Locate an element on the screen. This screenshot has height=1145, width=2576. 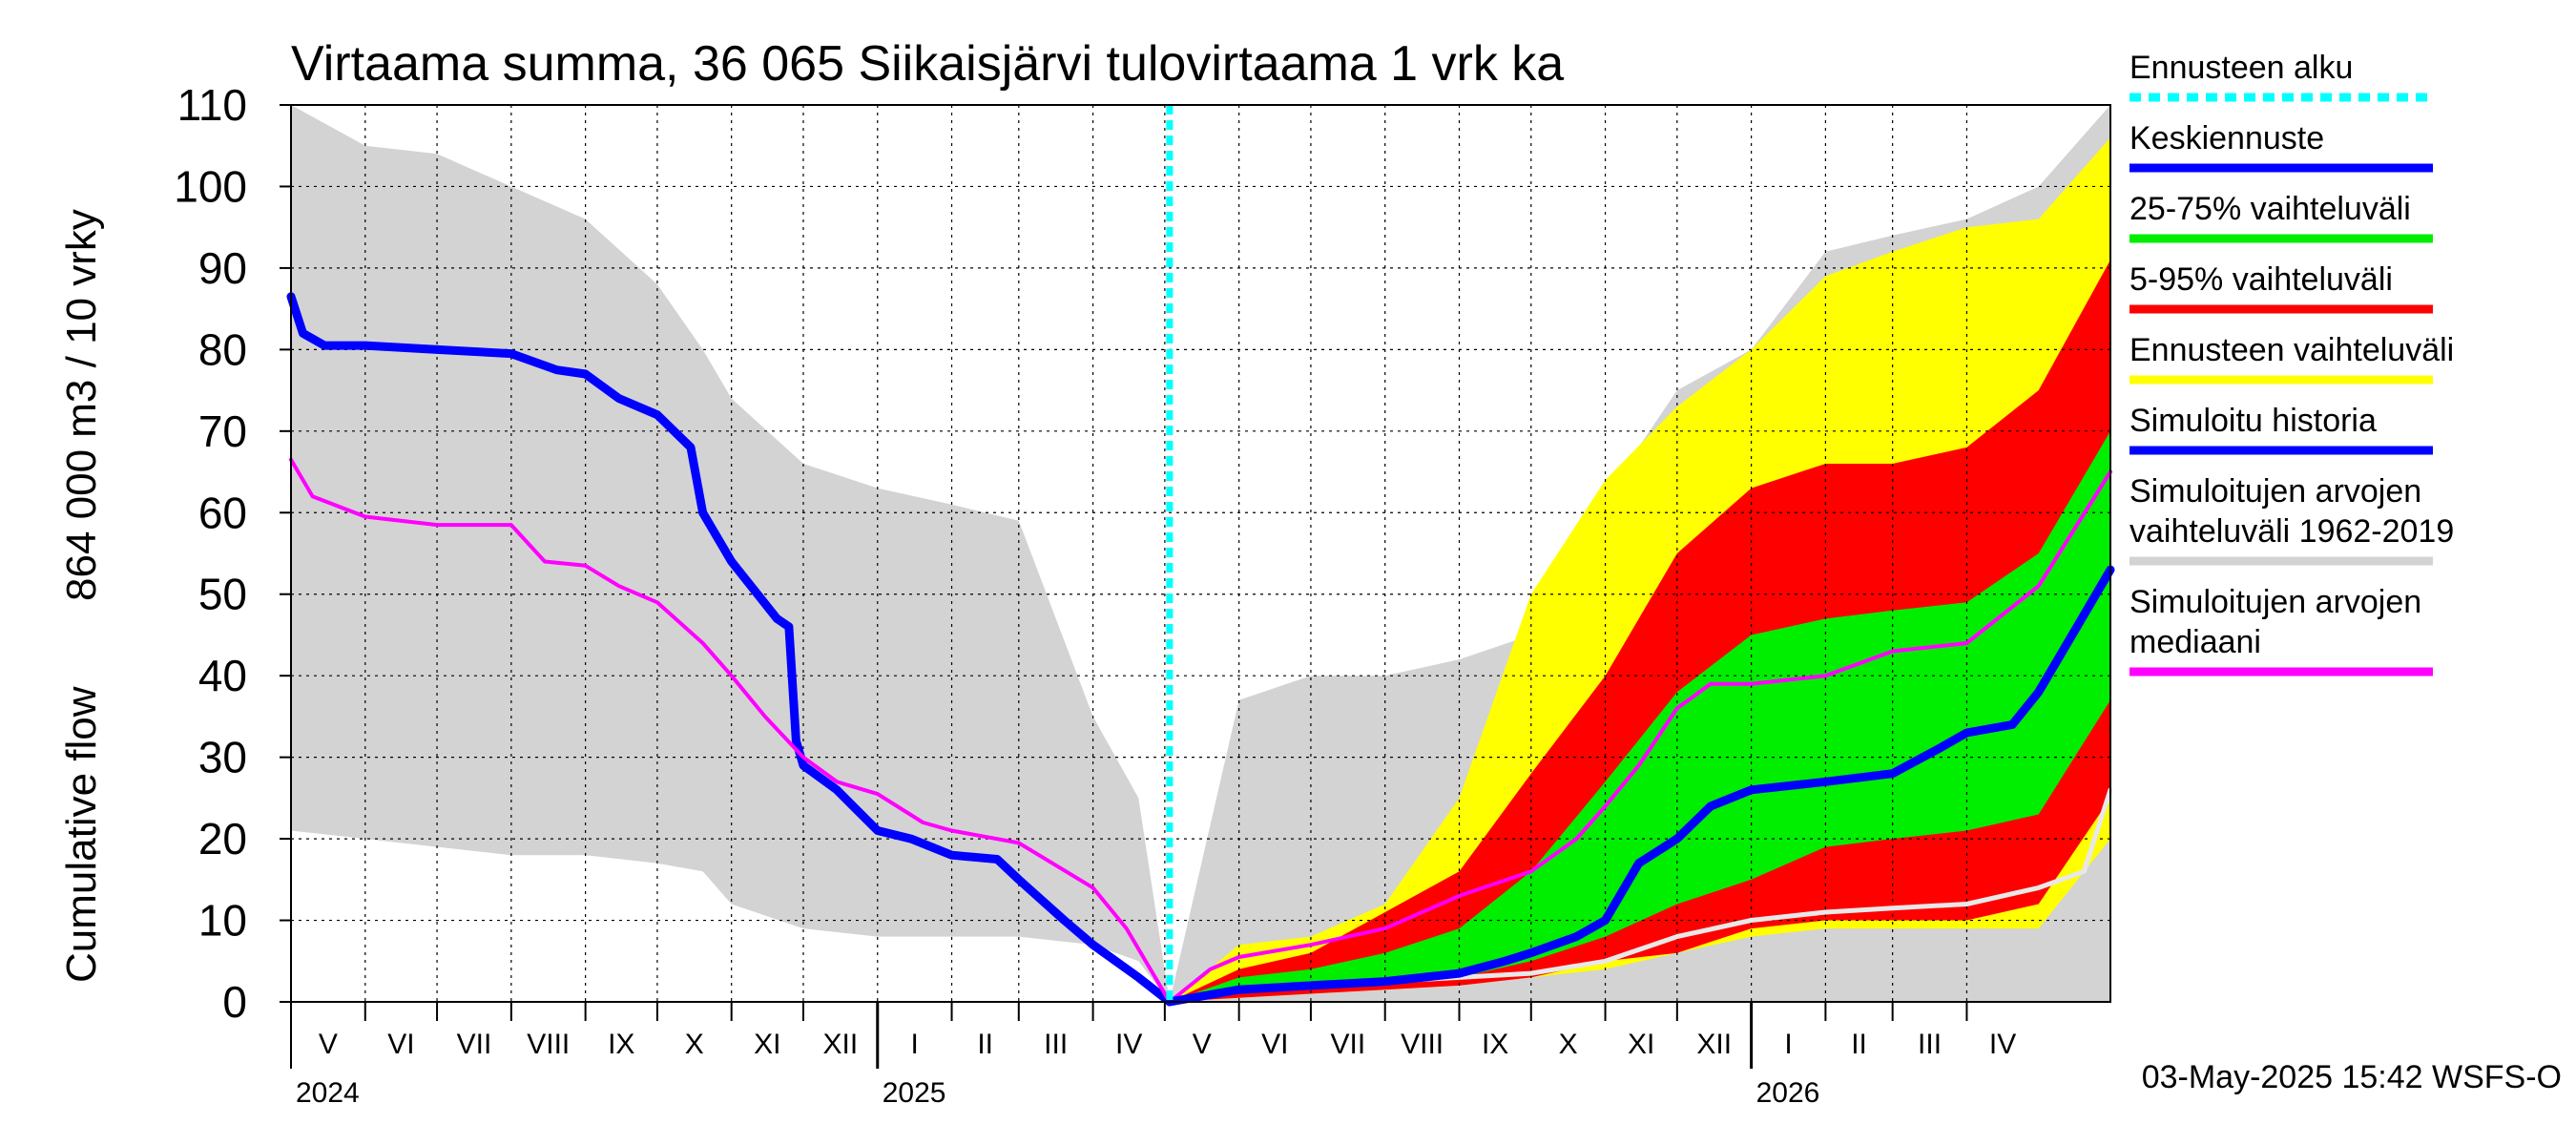
y-tick-label: 90 is located at coordinates (222, 268).